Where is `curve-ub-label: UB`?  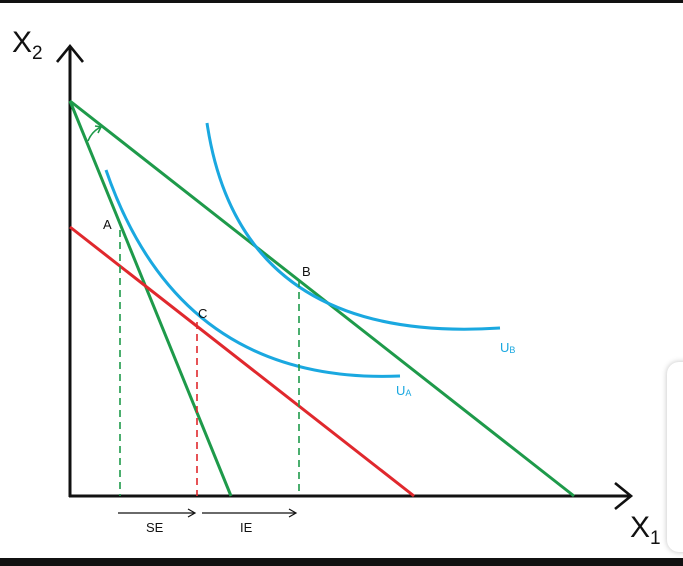
curve-ub-label: UB is located at coordinates (507, 347).